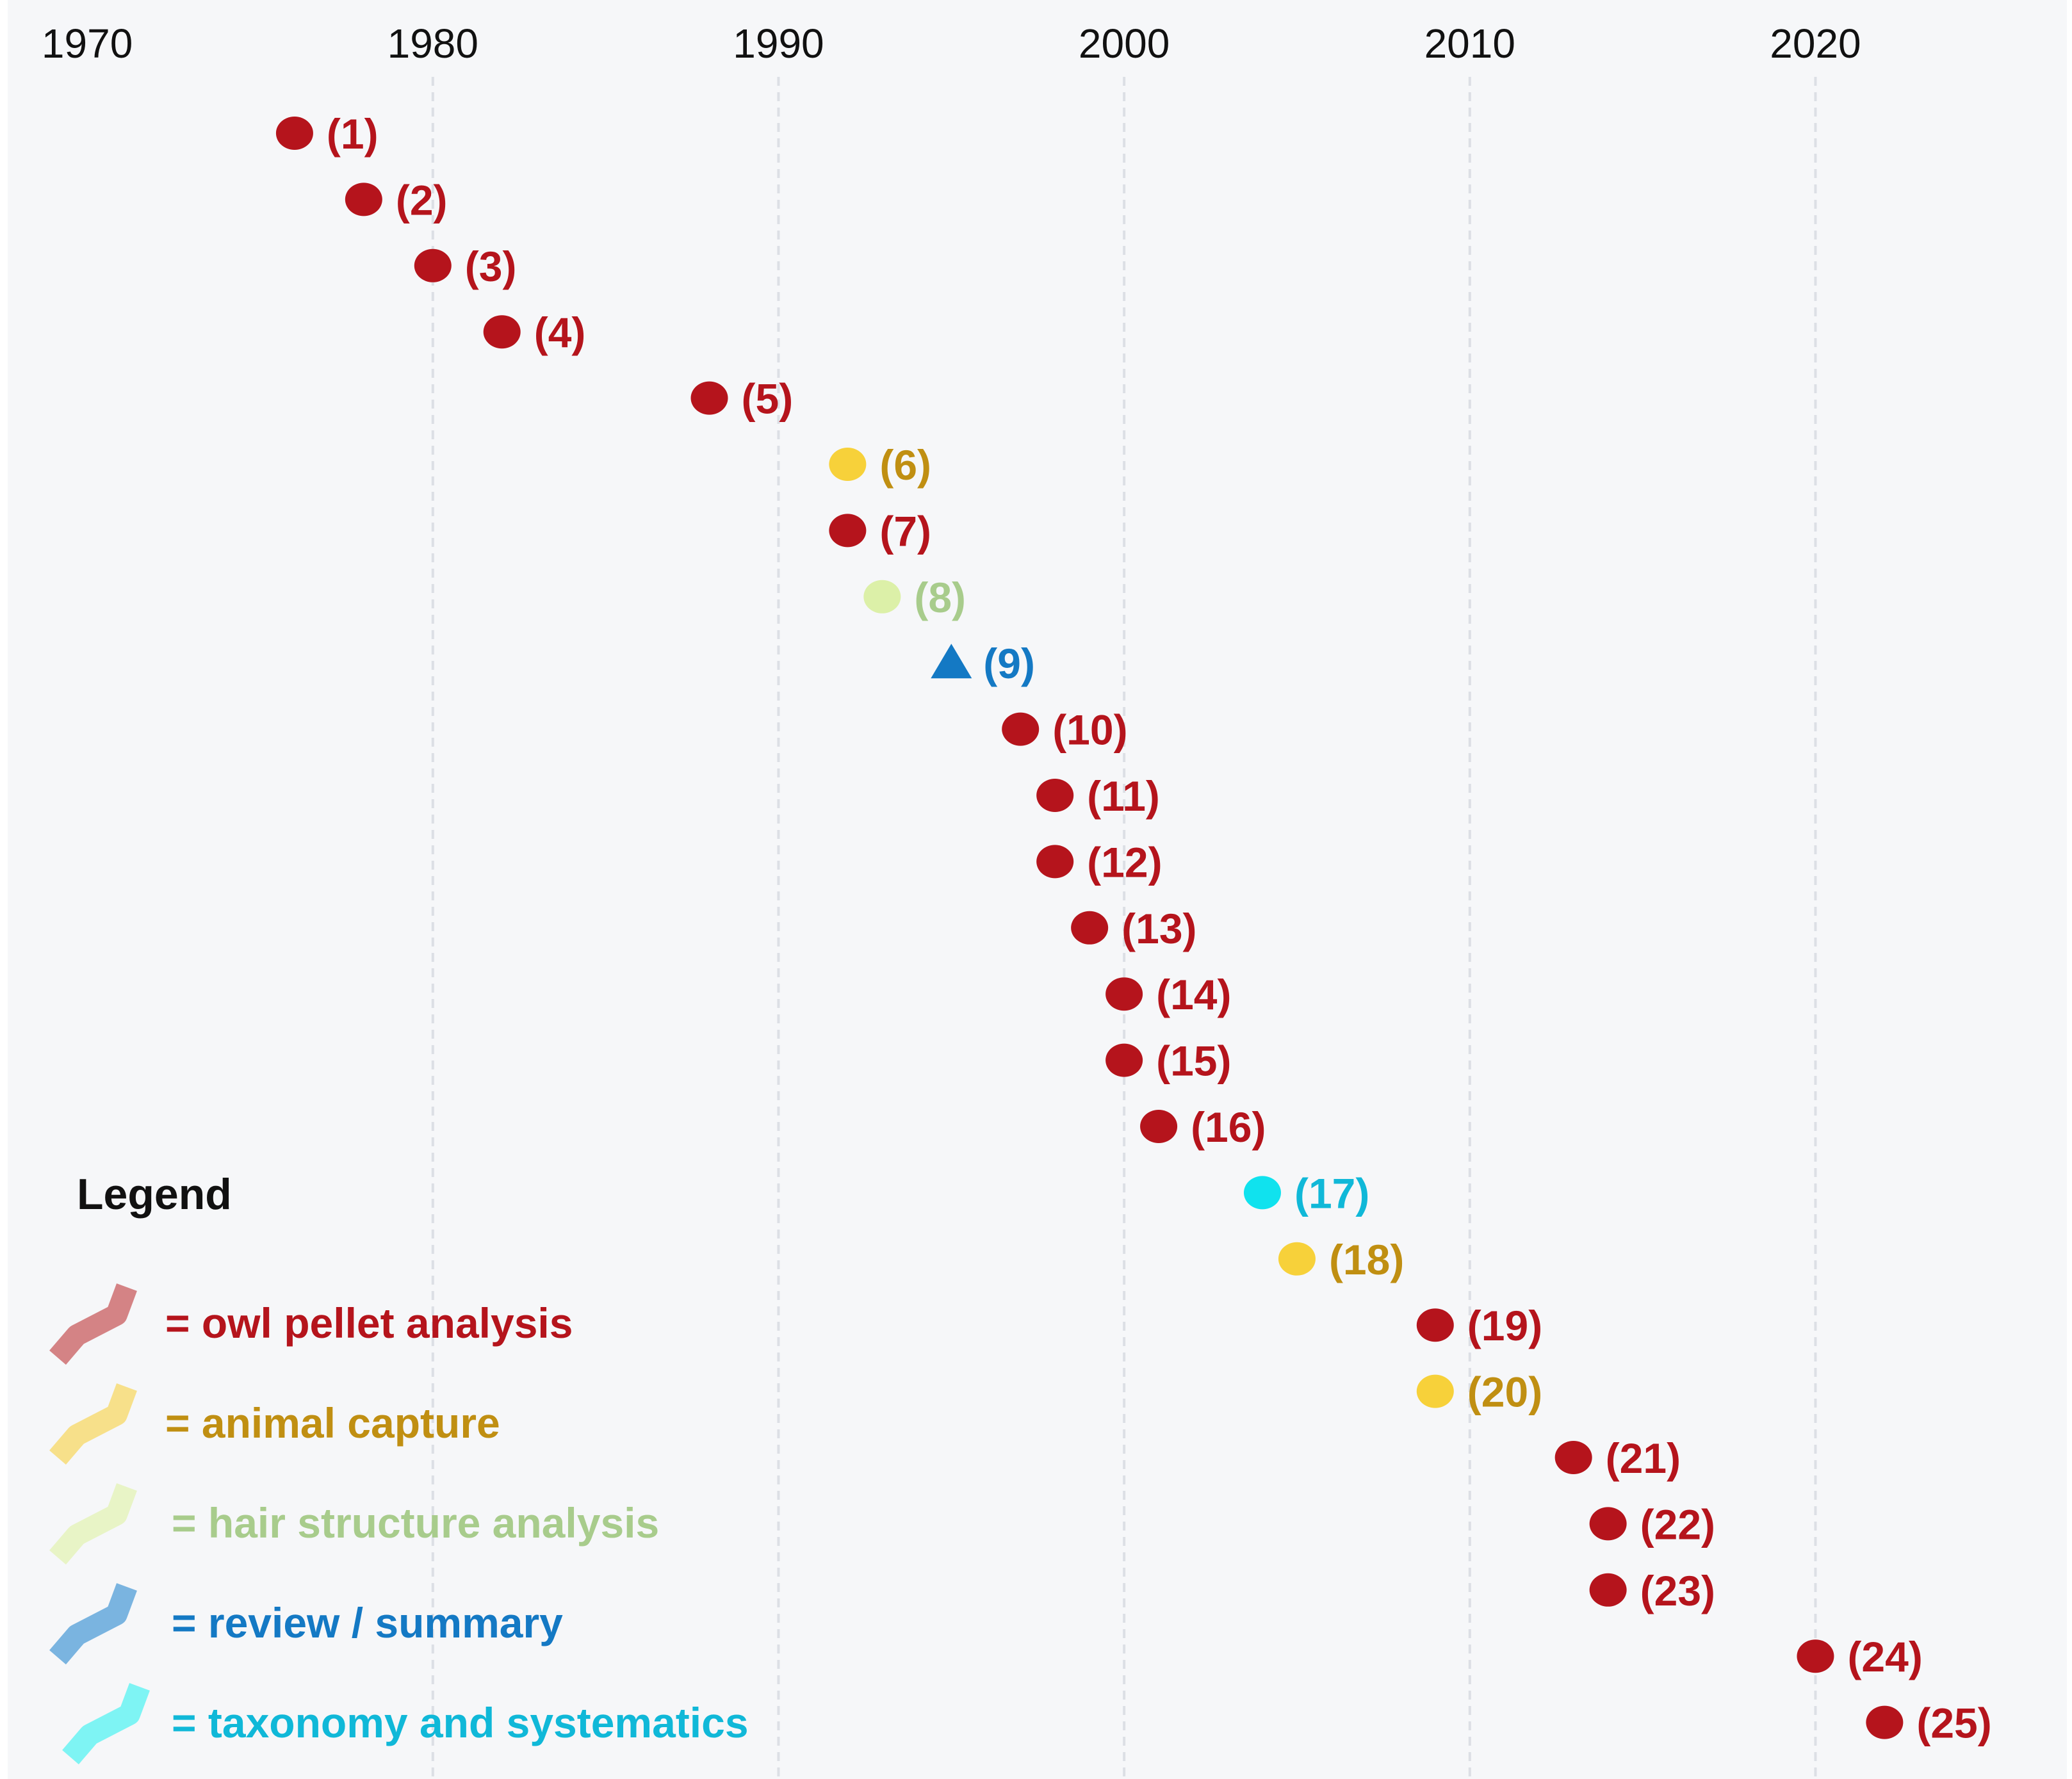 This screenshot has height=1779, width=2072. Describe the element at coordinates (1677, 1524) in the screenshot. I see `point-label: (22)` at that location.